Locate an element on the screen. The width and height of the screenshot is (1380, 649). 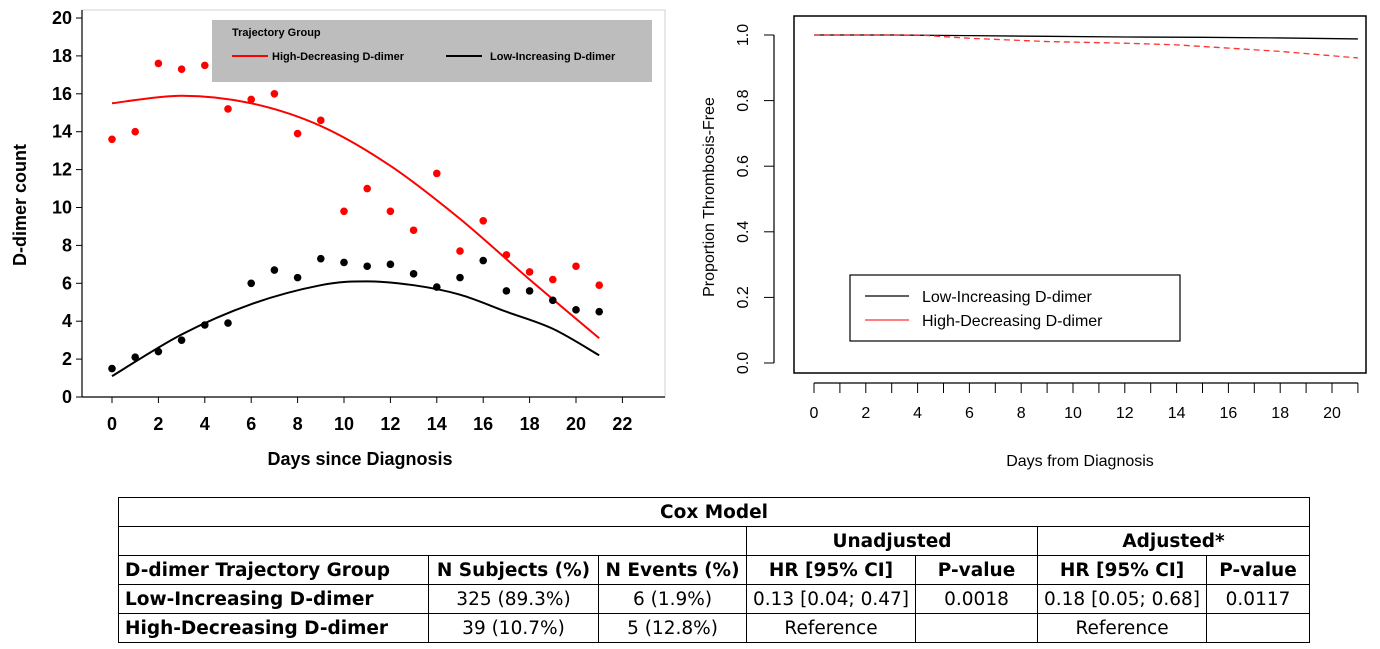
x-tick-label: 6 is located at coordinates (251, 424).